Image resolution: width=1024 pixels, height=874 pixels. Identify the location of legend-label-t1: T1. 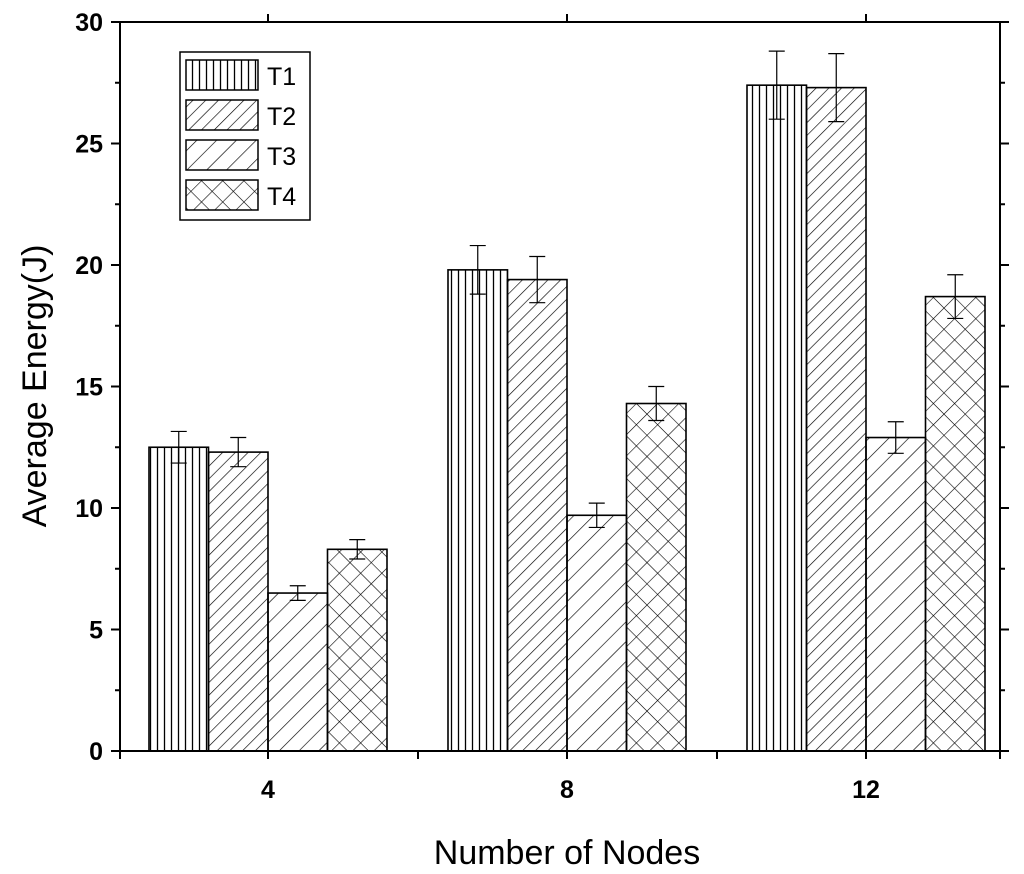
(281, 77).